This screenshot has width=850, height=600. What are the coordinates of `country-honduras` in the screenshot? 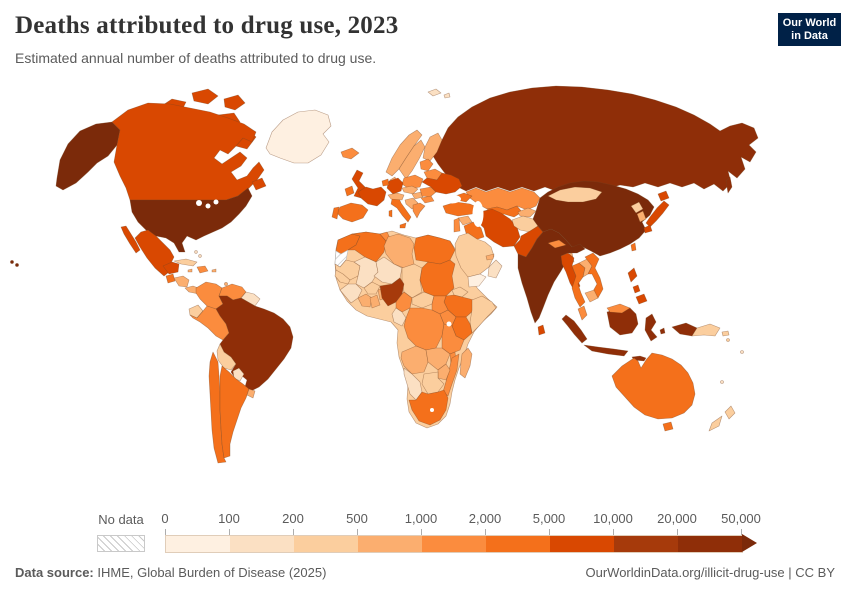 It's located at (181, 281).